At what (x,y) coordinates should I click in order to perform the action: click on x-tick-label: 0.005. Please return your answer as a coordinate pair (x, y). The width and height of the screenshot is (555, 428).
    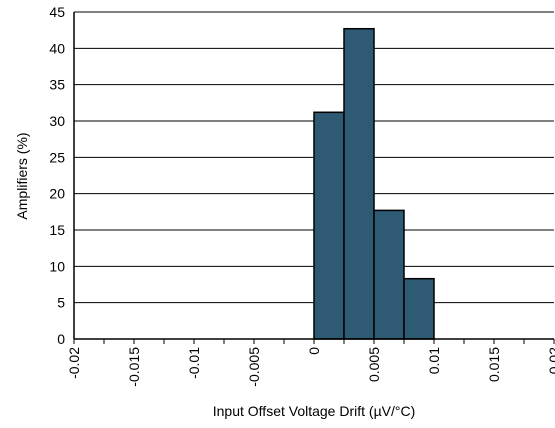
    Looking at the image, I should click on (374, 364).